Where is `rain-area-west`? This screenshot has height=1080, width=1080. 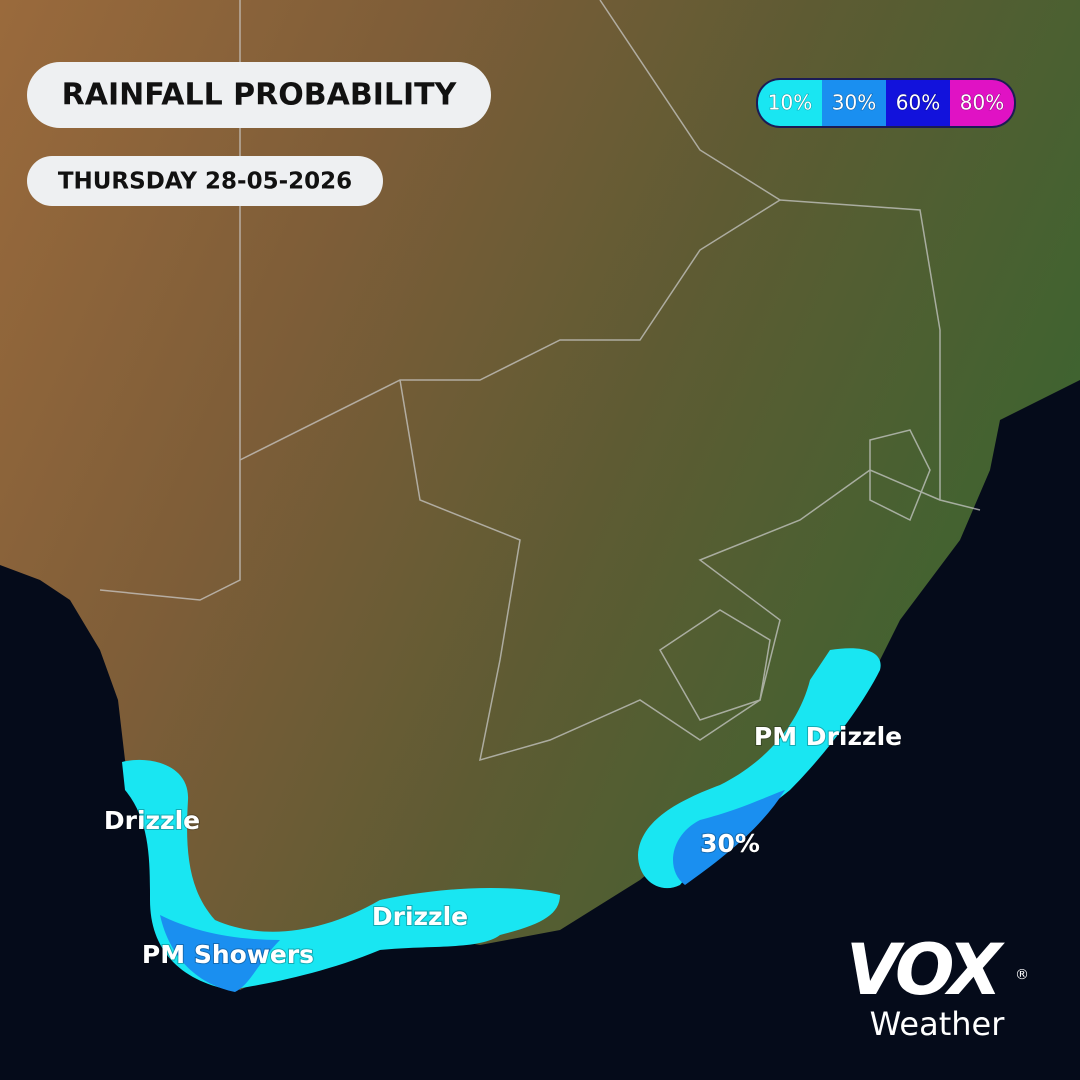 rain-area-west is located at coordinates (341, 874).